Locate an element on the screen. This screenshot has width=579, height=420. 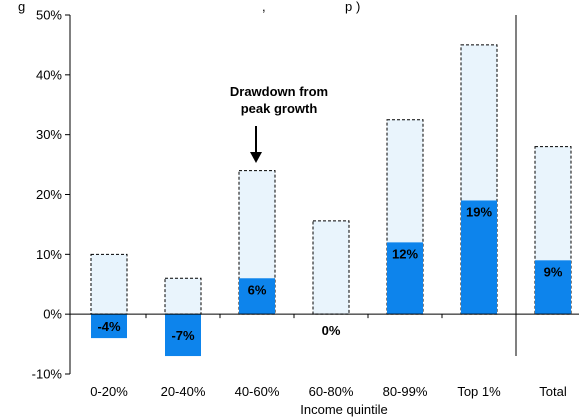
x-tick-label-5: Top 1% is located at coordinates (479, 391).